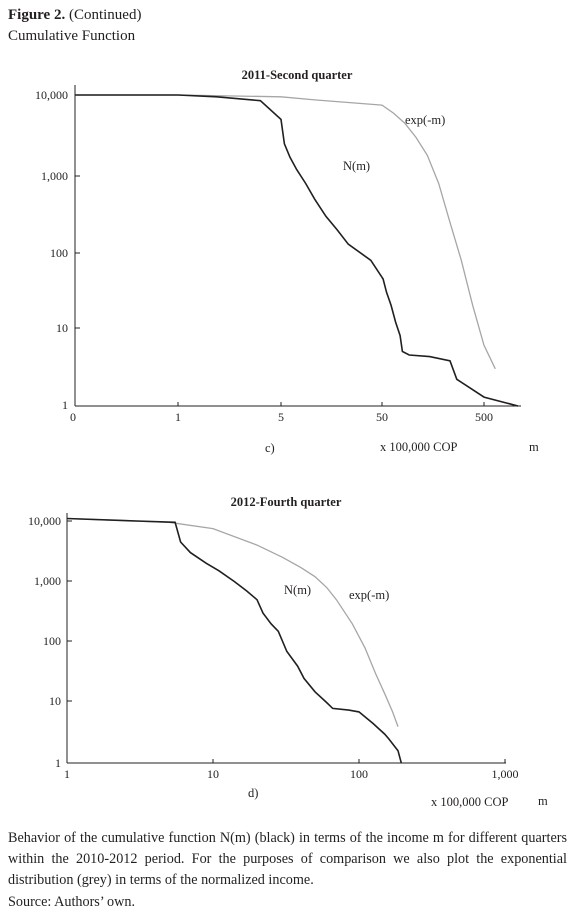 The width and height of the screenshot is (575, 919). I want to click on chart-2-label-exp: exp(-m), so click(369, 595).